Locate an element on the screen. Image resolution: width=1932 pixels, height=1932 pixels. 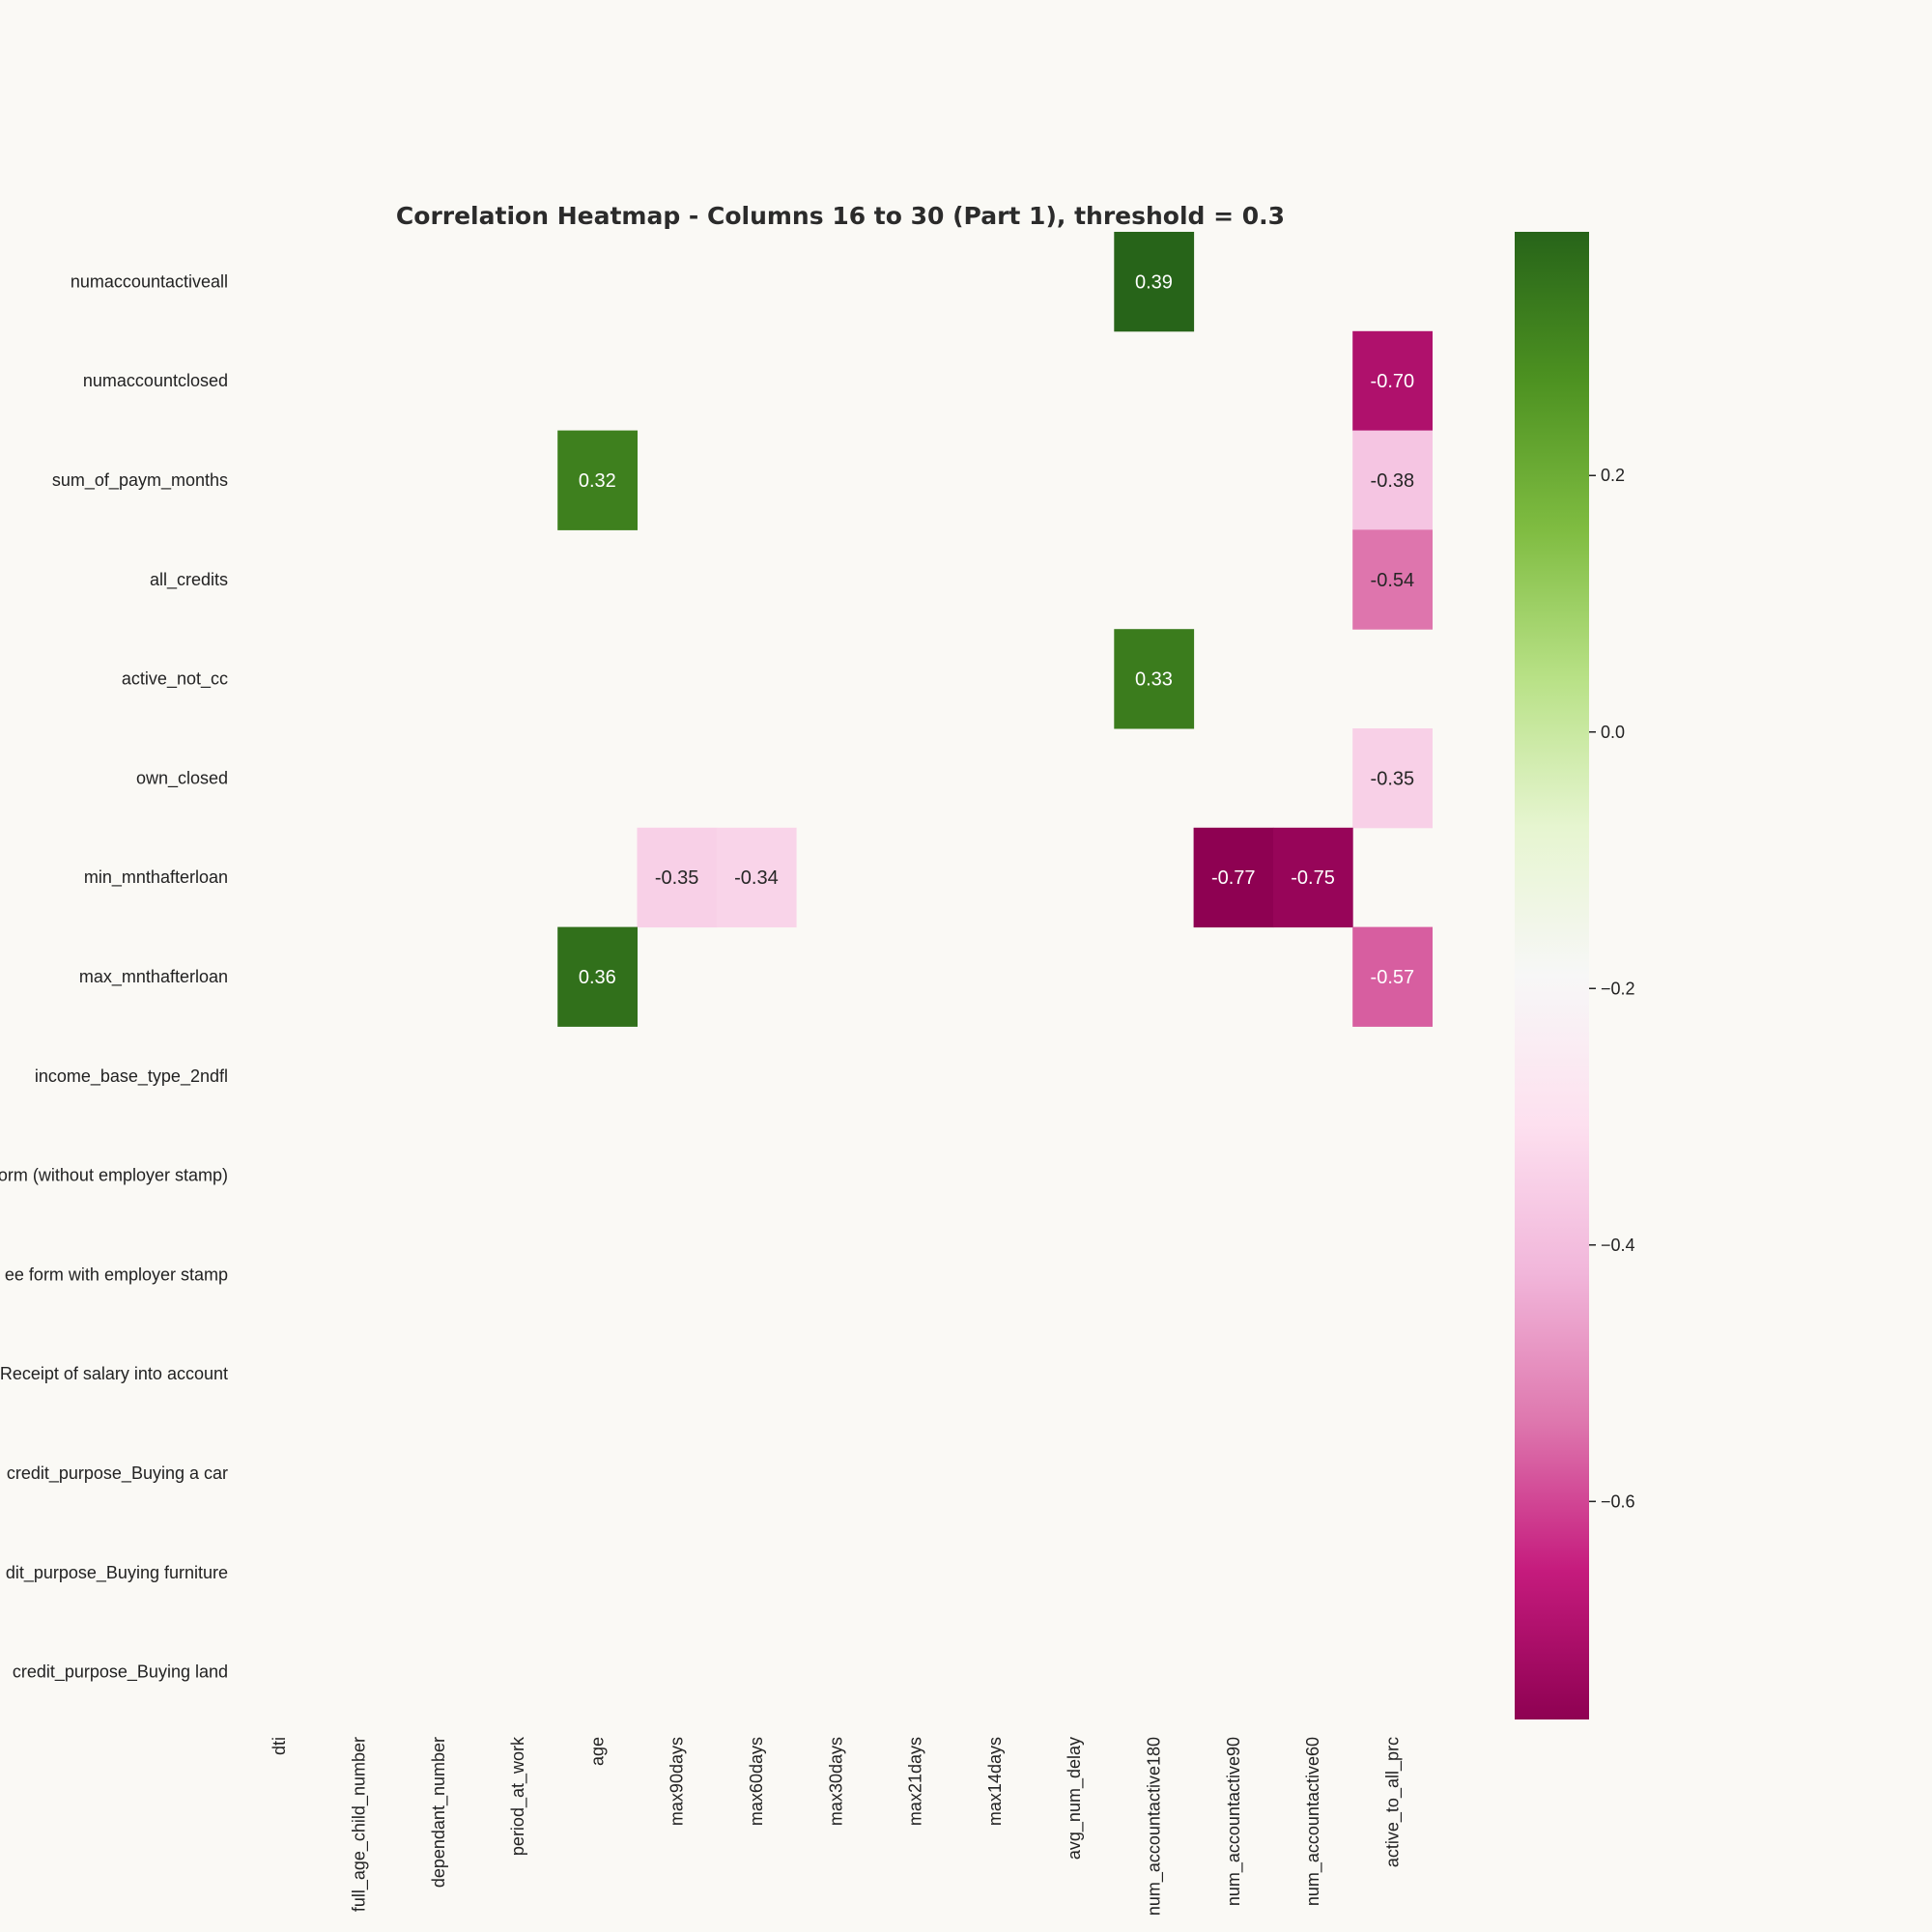
column-label: num_accountactive90 is located at coordinates (1234, 1821).